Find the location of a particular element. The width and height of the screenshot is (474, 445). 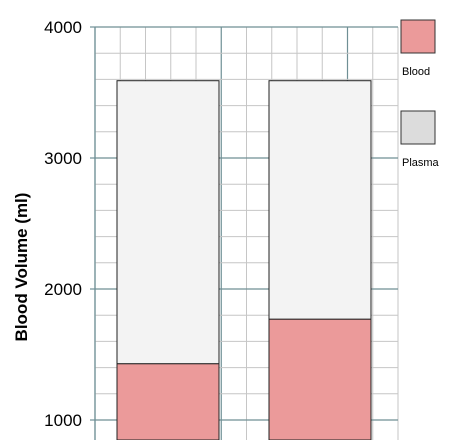

y-tick-label: 3000 is located at coordinates (63, 158).